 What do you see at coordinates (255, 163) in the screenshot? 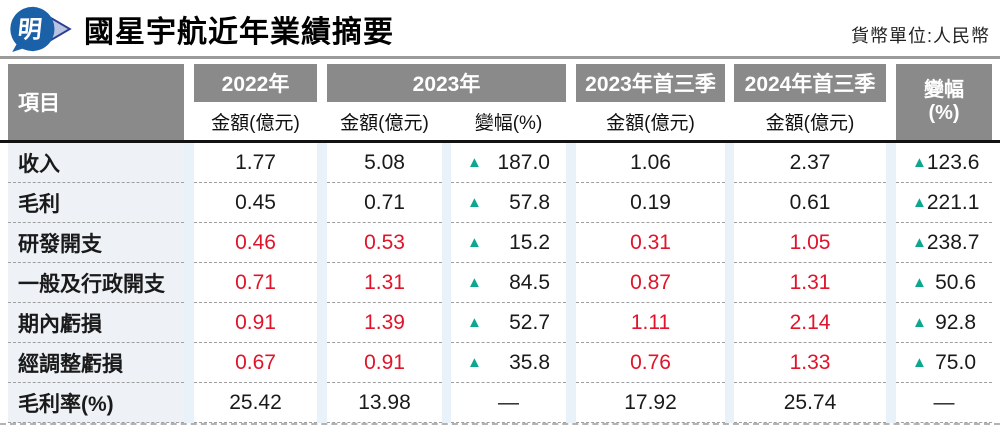
I see `amount-2022: 1.77` at bounding box center [255, 163].